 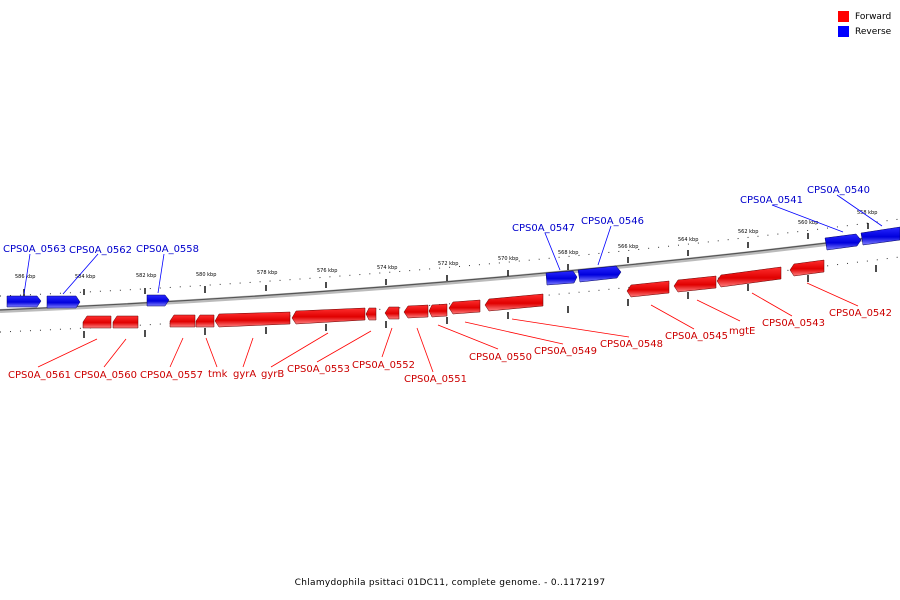 I want to click on gene-label-forward: tmk, so click(x=218, y=374).